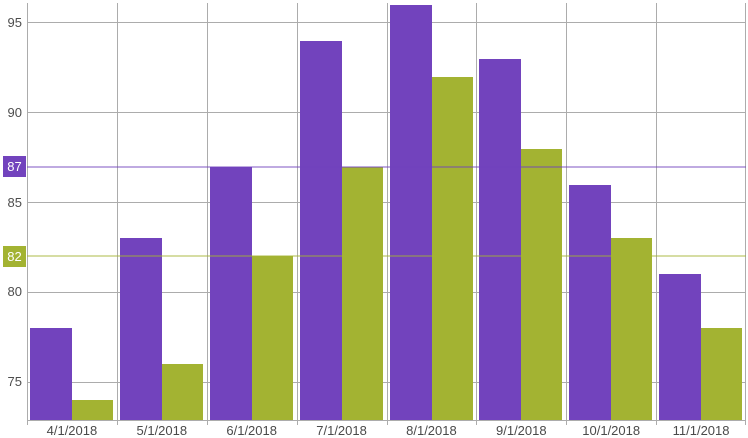  What do you see at coordinates (72, 430) in the screenshot?
I see `x-category-label: 4/1/2018` at bounding box center [72, 430].